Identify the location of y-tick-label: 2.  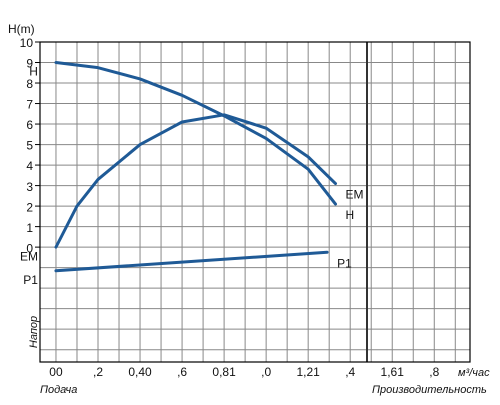
(29, 207).